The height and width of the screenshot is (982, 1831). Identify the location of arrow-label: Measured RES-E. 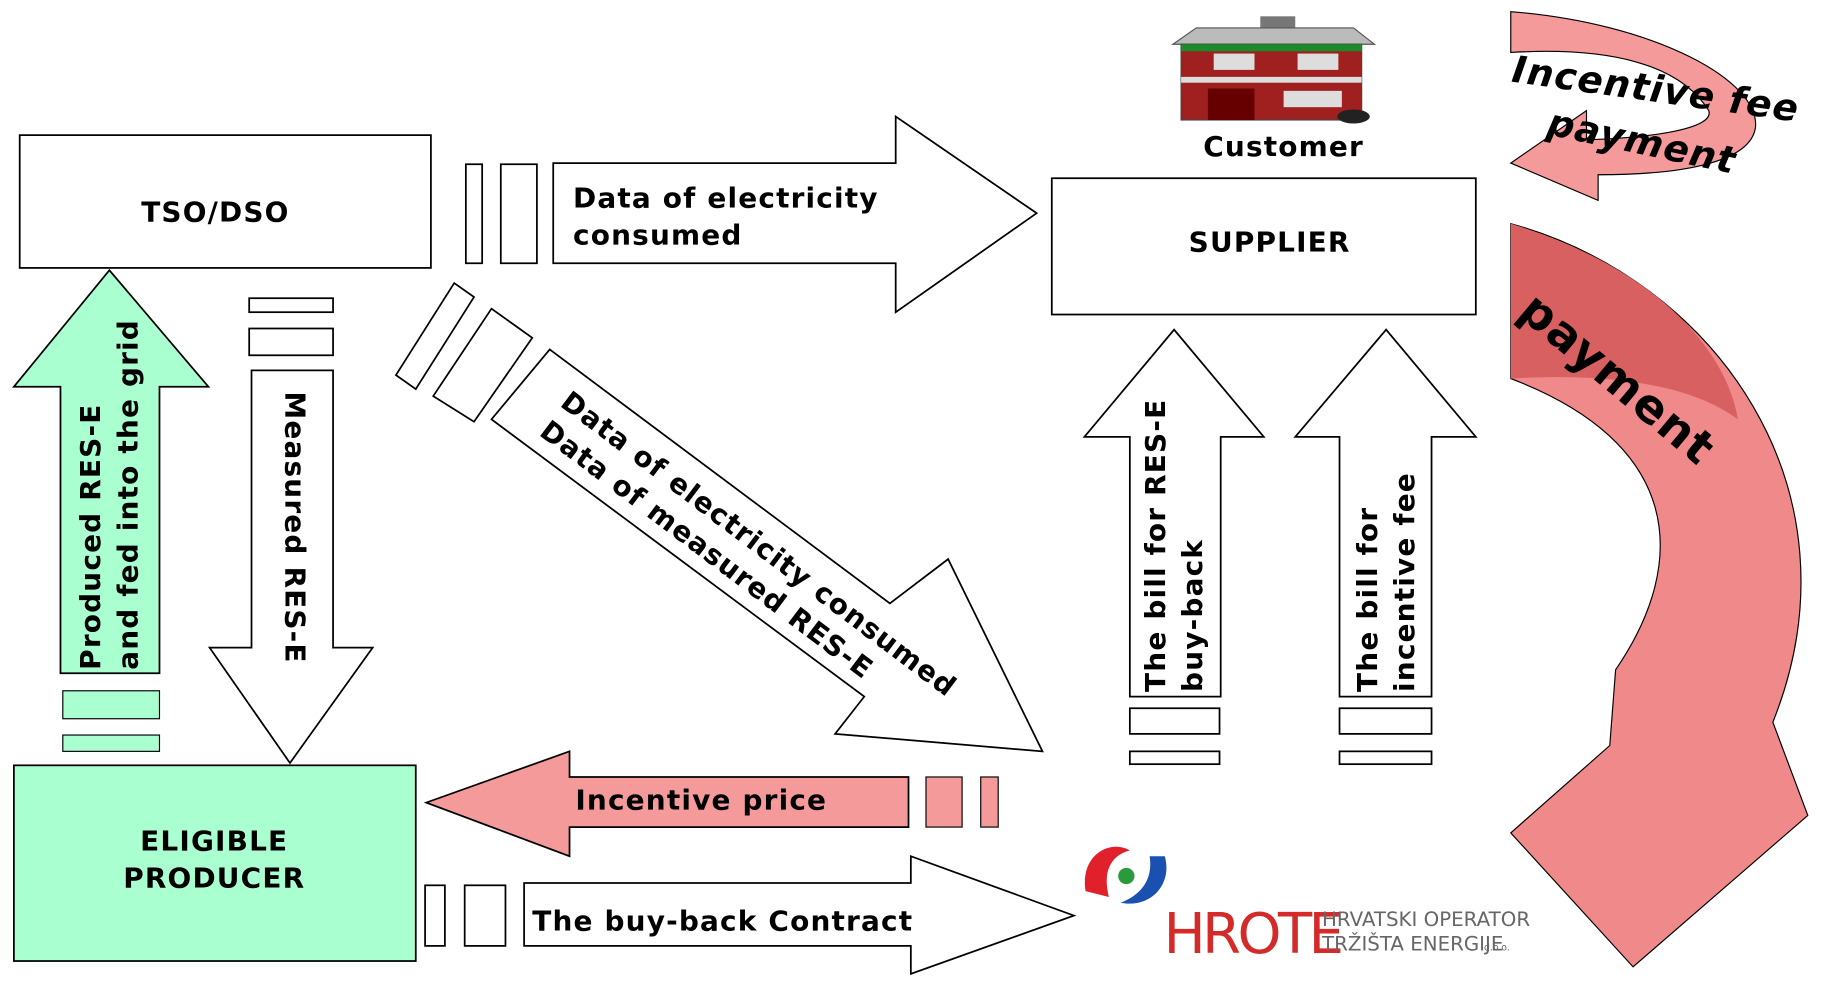
(294, 527).